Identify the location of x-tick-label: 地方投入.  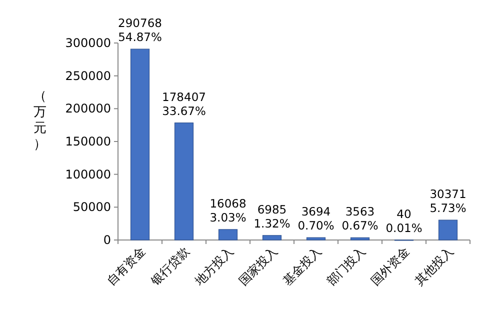
(214, 266).